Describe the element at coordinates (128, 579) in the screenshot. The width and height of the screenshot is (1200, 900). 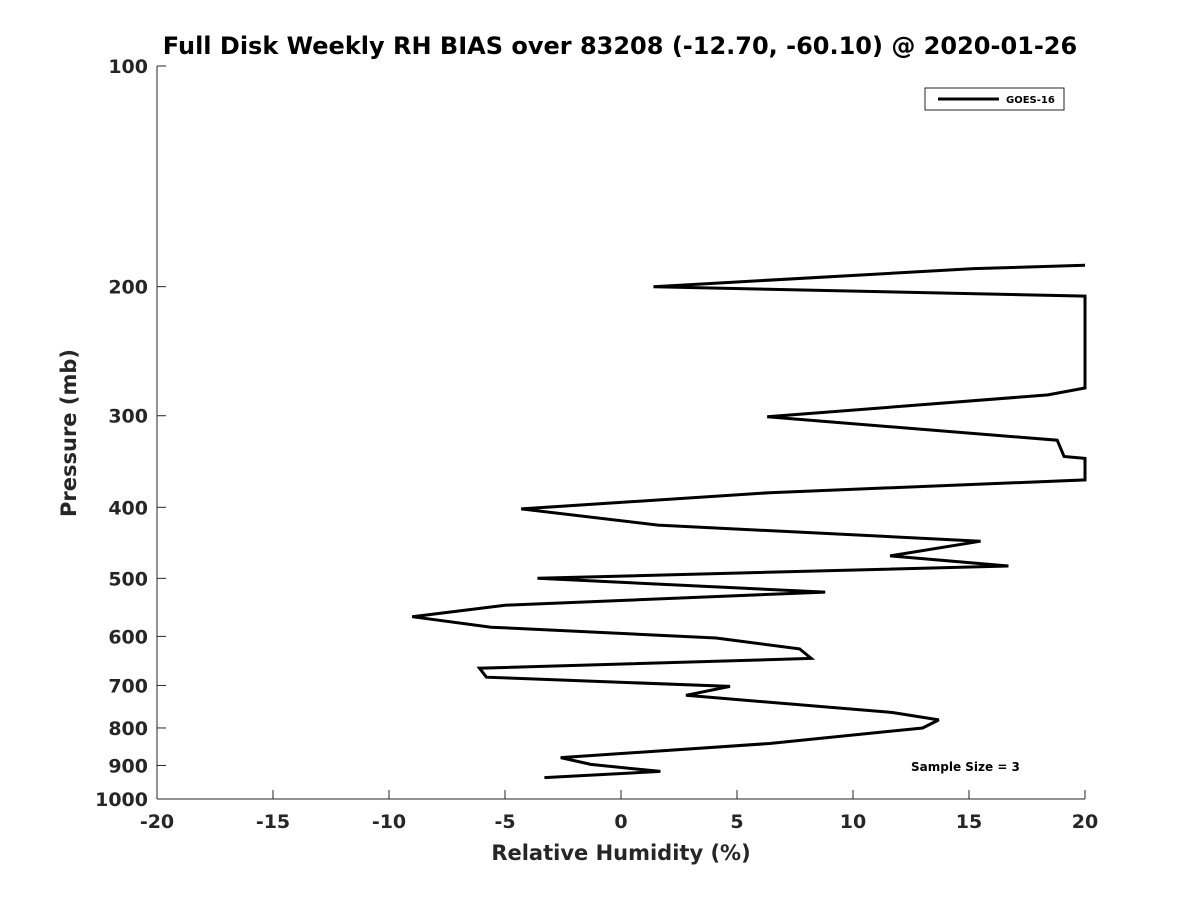
I see `y-tick-label: 500` at that location.